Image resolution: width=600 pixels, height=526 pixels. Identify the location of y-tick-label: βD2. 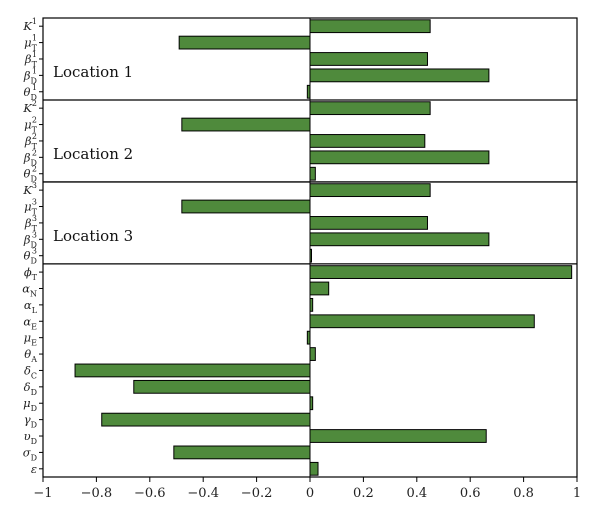
(30, 157).